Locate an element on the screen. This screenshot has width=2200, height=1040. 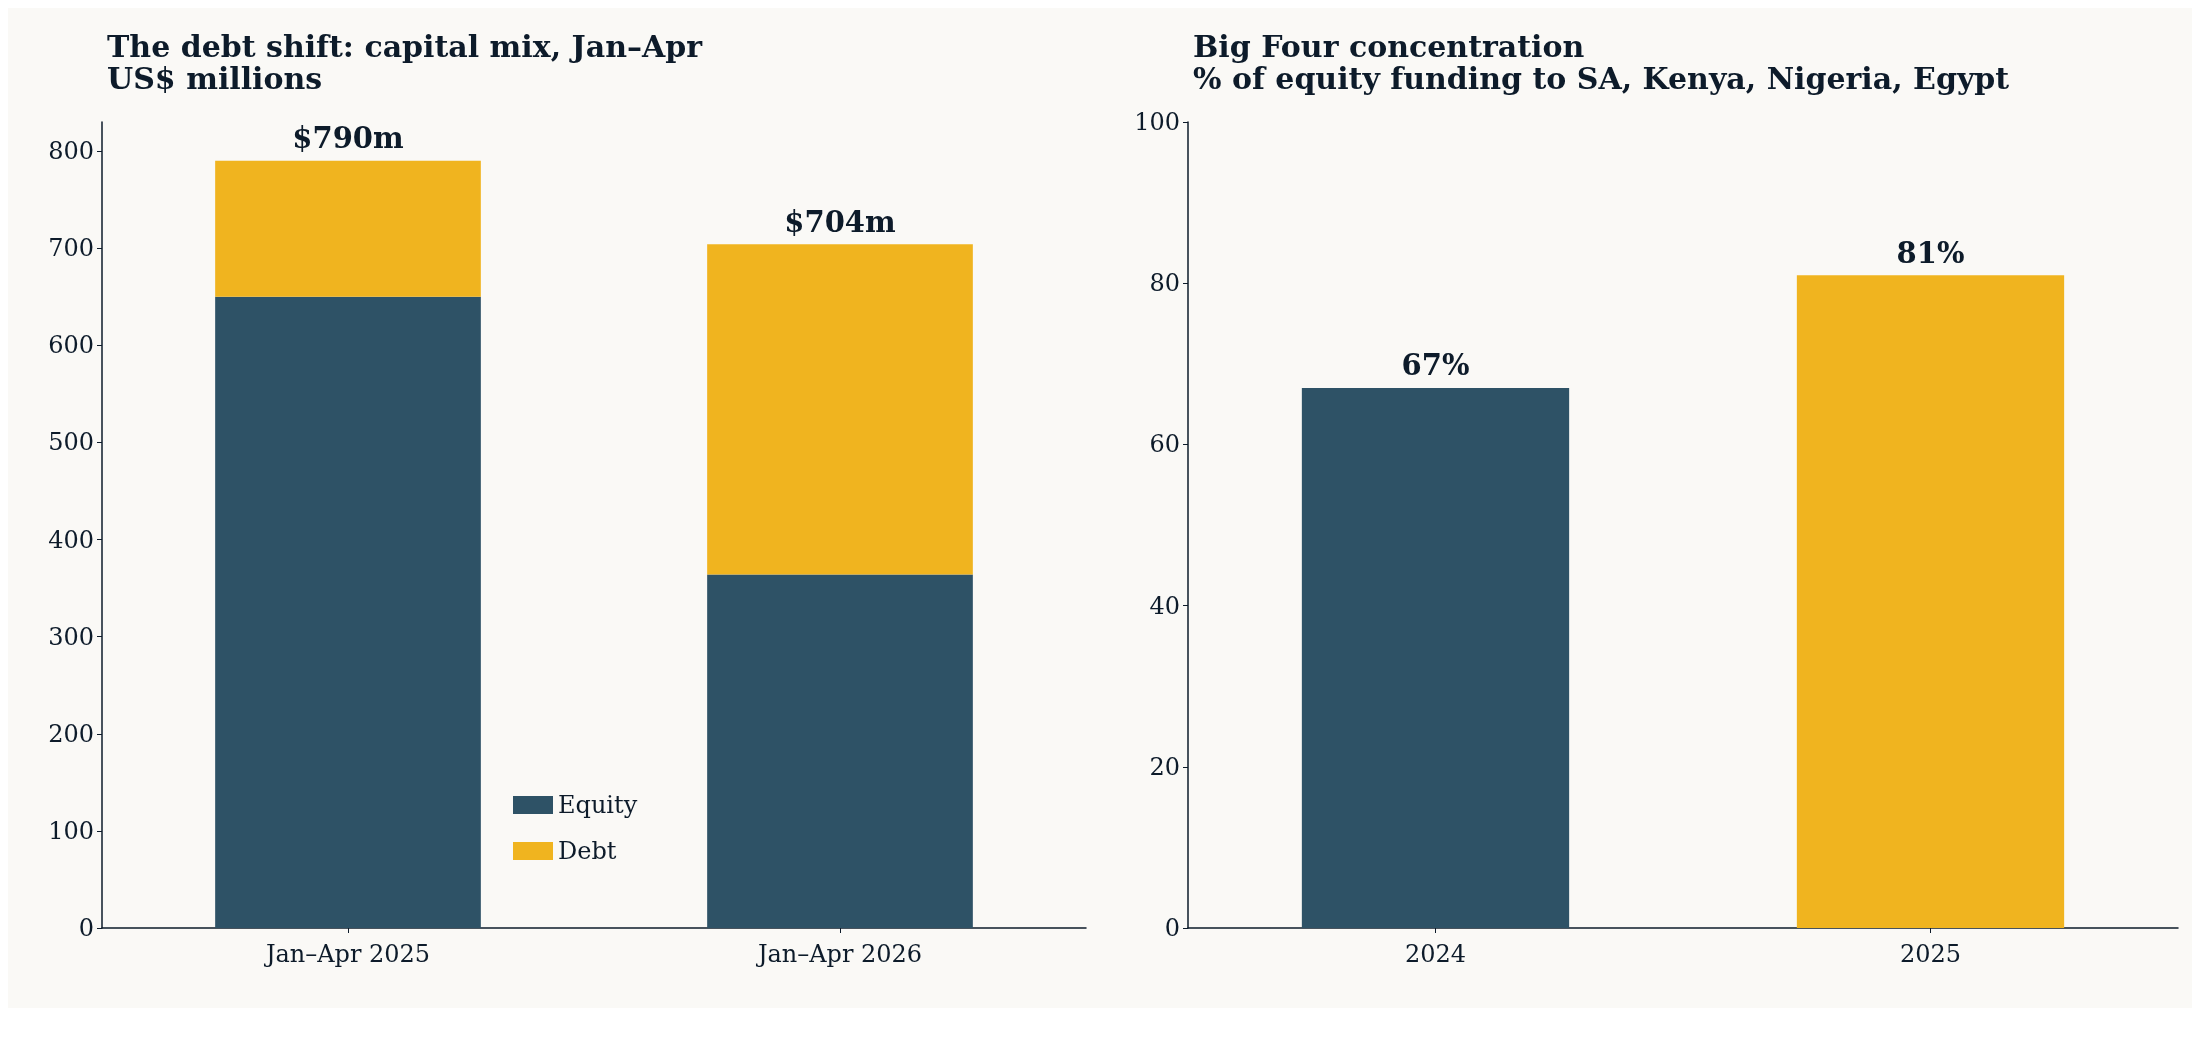
total-label: $790m is located at coordinates (348, 138).